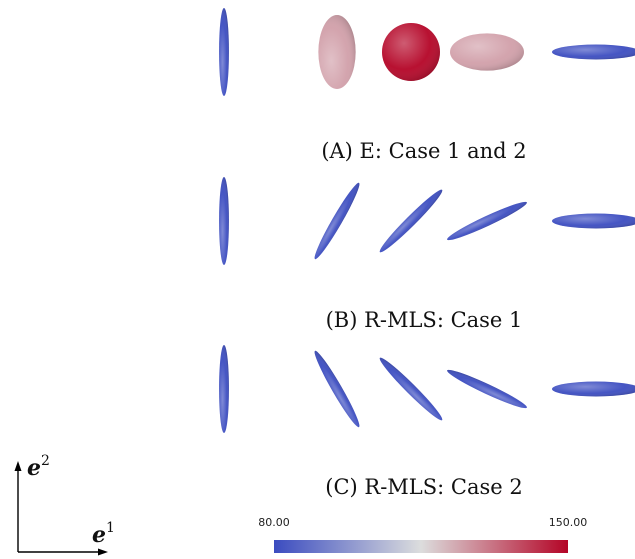  Describe the element at coordinates (103, 534) in the screenshot. I see `e1-label: e1` at that location.